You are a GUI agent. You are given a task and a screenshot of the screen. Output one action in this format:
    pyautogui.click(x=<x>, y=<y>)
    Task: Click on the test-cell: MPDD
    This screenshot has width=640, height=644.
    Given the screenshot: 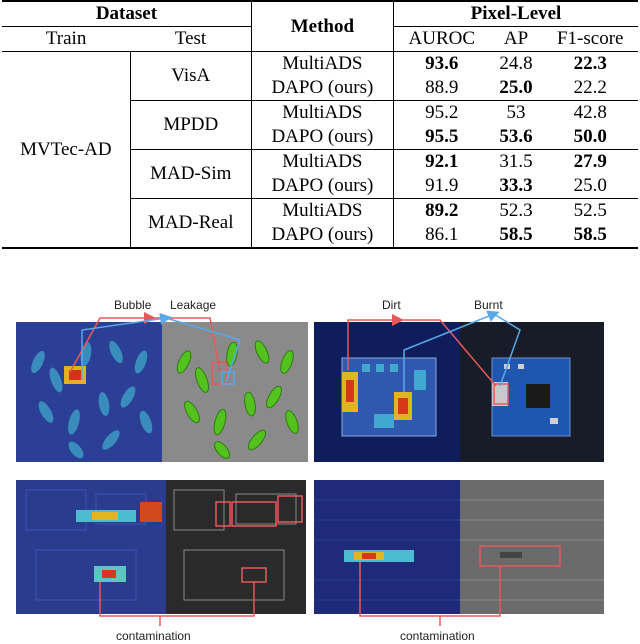 What is the action you would take?
    pyautogui.click(x=191, y=125)
    